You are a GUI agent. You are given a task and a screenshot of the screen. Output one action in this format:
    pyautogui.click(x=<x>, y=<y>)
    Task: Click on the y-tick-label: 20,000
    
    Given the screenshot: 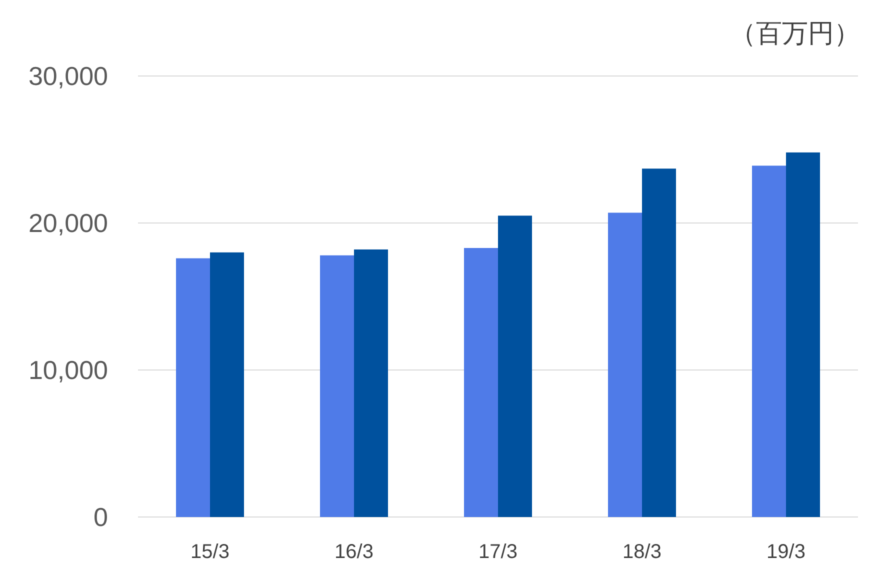 What is the action you would take?
    pyautogui.click(x=68, y=223)
    